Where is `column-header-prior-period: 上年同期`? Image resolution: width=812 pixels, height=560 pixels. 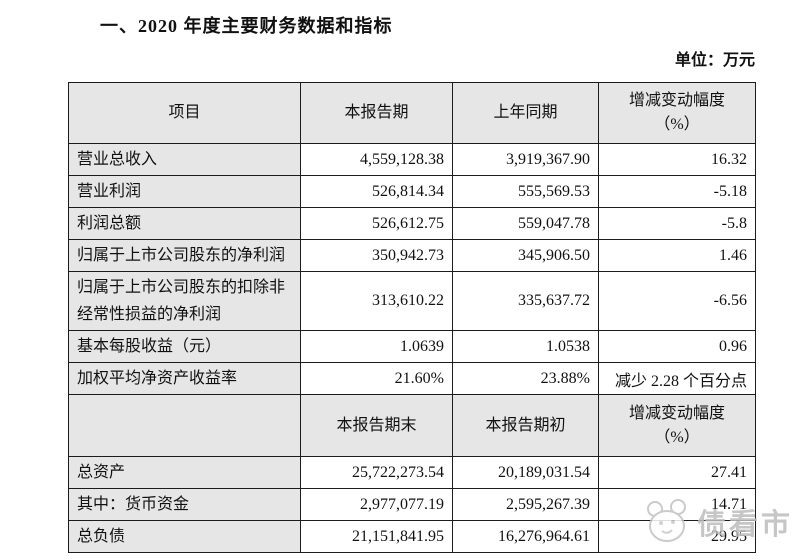
column-header-prior-period: 上年同期 is located at coordinates (525, 113).